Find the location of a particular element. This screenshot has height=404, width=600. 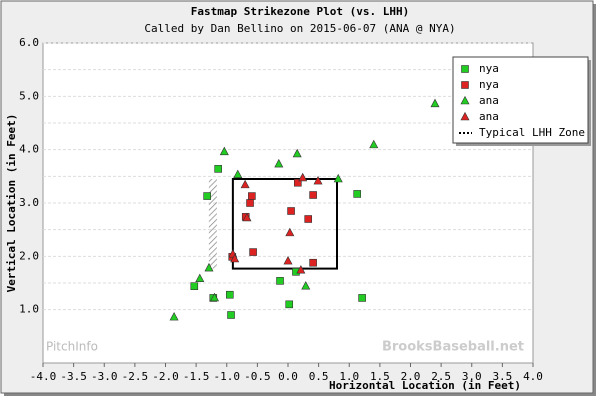

x-tick-label: 3.5 is located at coordinates (502, 376).